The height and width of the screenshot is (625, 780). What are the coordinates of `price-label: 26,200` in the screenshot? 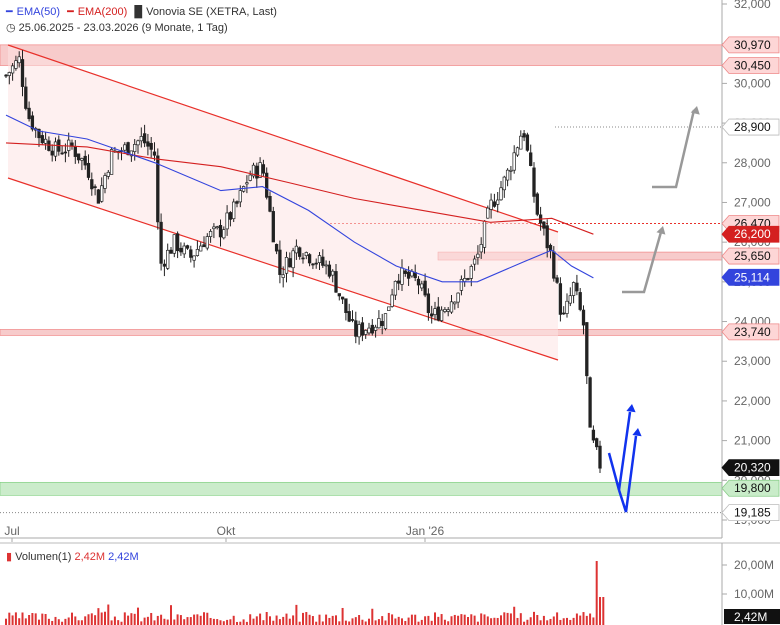 It's located at (752, 234).